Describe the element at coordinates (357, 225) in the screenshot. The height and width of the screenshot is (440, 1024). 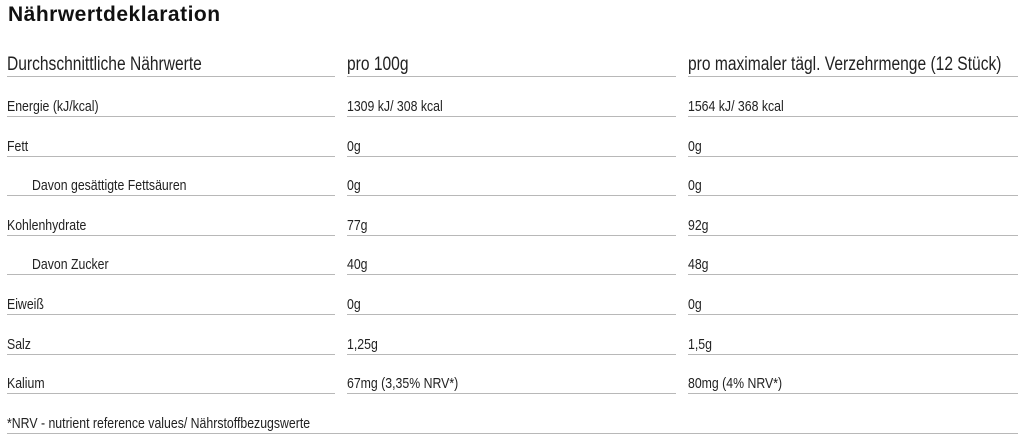
I see `cell-text: 77g` at that location.